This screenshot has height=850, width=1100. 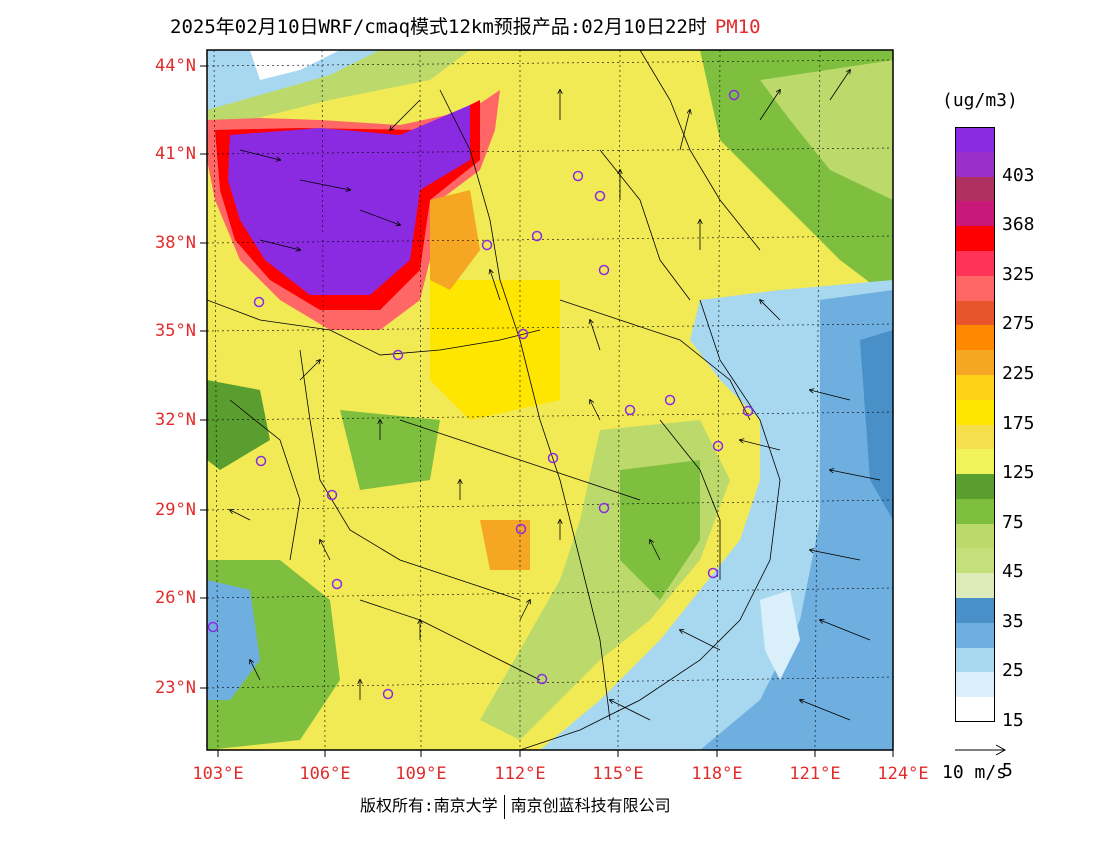 What do you see at coordinates (1018, 225) in the screenshot?
I see `colorbar-label: 368` at bounding box center [1018, 225].